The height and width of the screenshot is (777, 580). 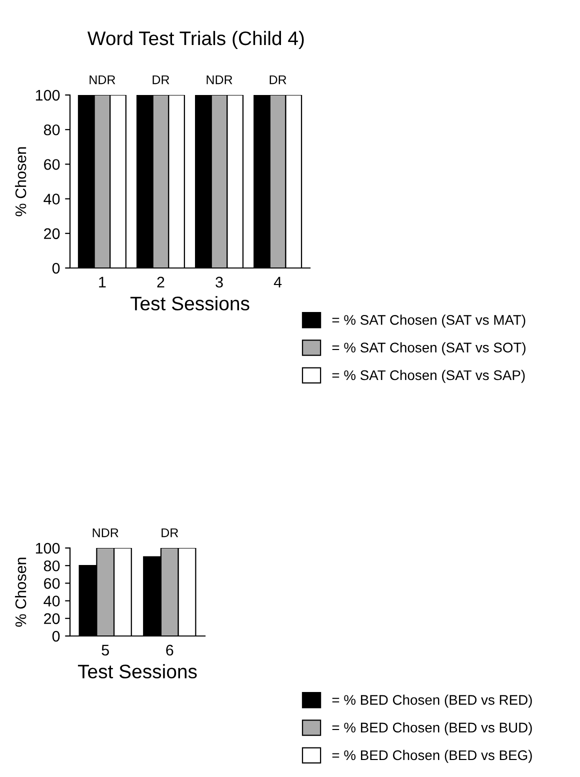 What do you see at coordinates (428, 376) in the screenshot?
I see `legend-label: = % SAT Chosen (SAT vs SAP)` at bounding box center [428, 376].